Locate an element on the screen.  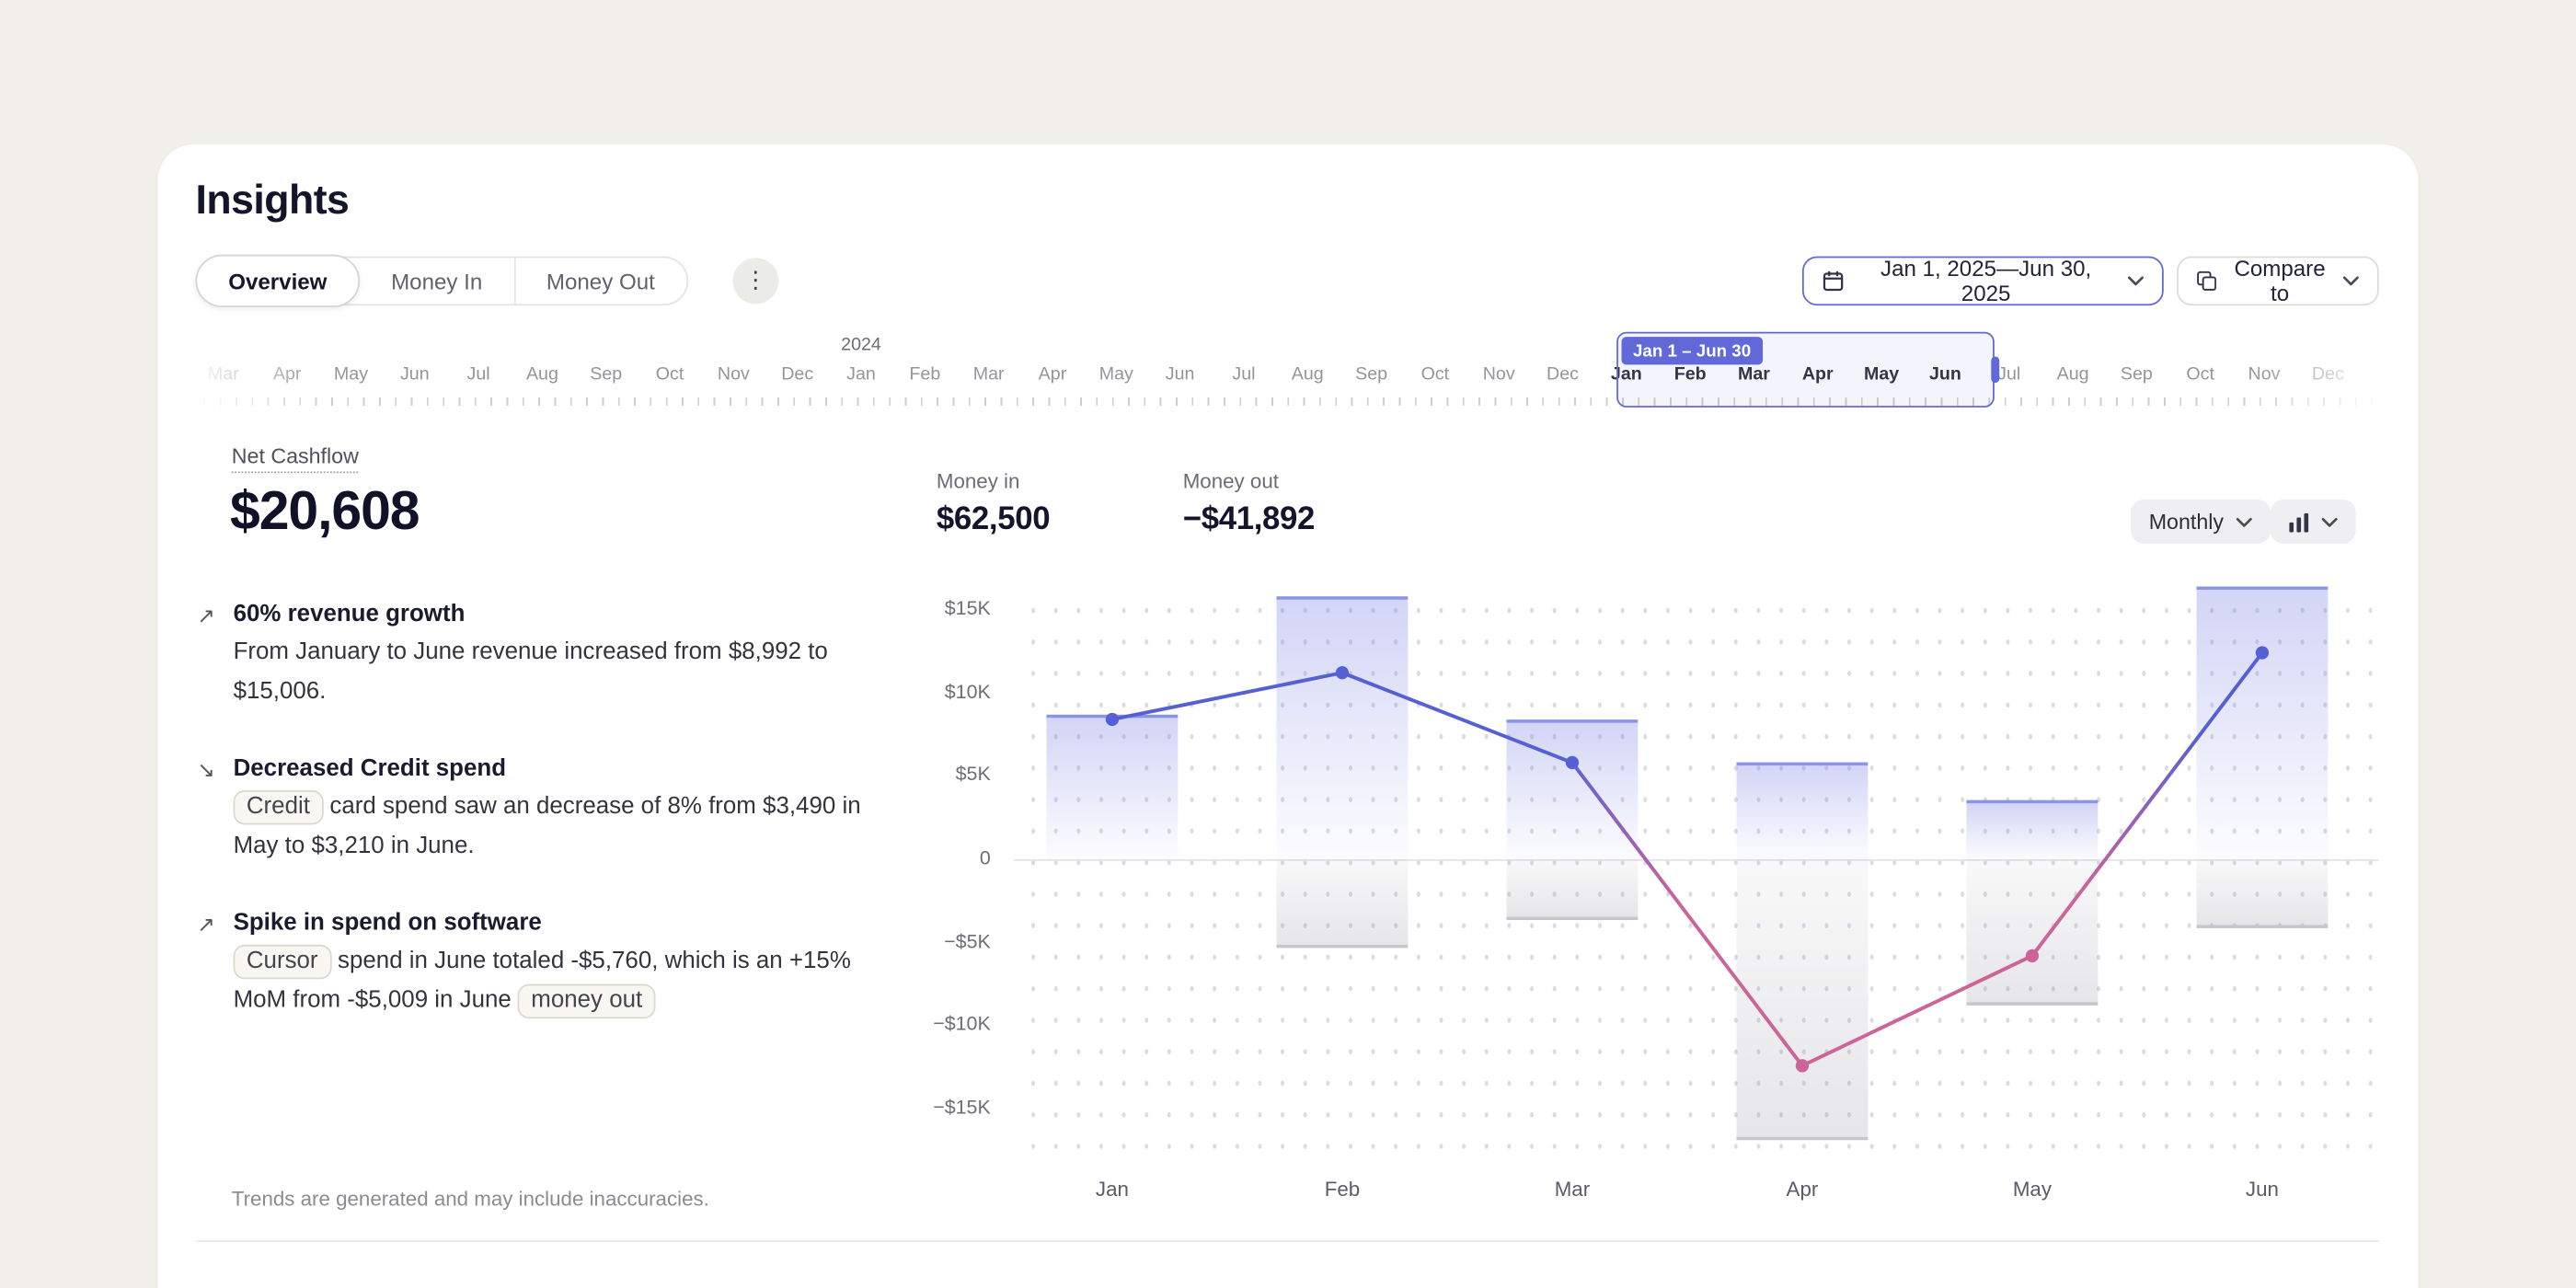
compare-calendars-icon is located at coordinates (2207, 280).